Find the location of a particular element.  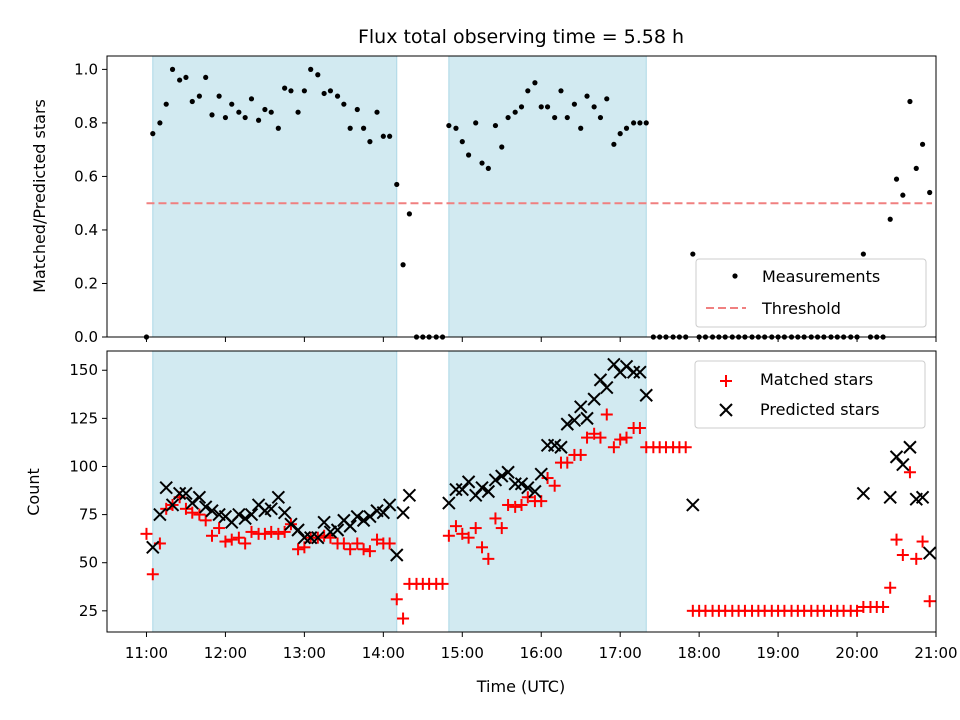

y-tick-label: 0.0 is located at coordinates (86, 337).